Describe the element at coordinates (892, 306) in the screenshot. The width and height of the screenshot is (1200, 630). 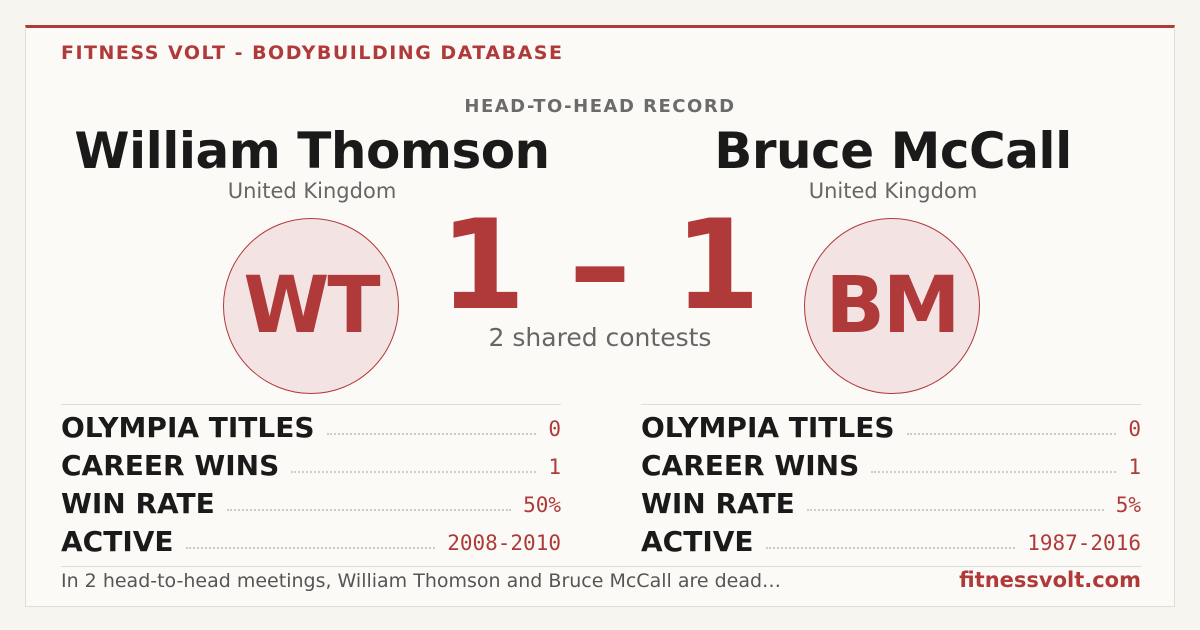
I see `avatar: BM` at that location.